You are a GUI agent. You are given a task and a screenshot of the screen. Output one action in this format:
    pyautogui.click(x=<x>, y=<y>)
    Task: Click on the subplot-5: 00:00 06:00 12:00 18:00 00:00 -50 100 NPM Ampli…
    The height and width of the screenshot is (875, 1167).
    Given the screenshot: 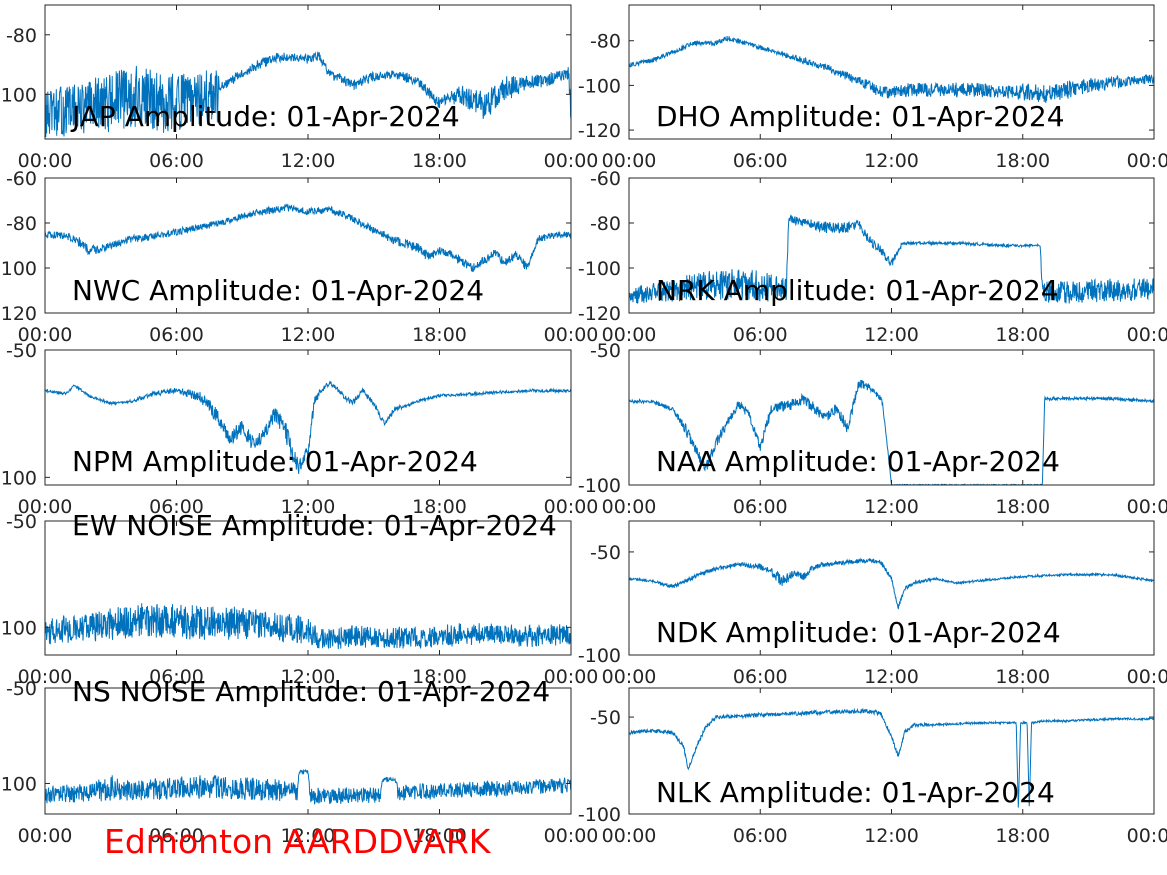 What is the action you would take?
    pyautogui.click(x=300, y=429)
    